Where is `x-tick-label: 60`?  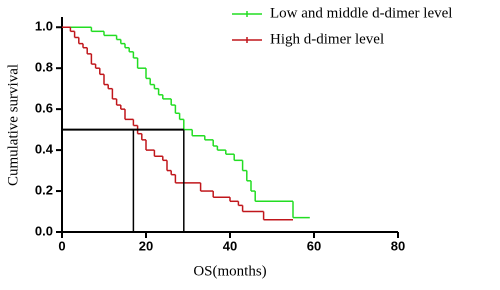
x-tick-label: 60 is located at coordinates (314, 245).